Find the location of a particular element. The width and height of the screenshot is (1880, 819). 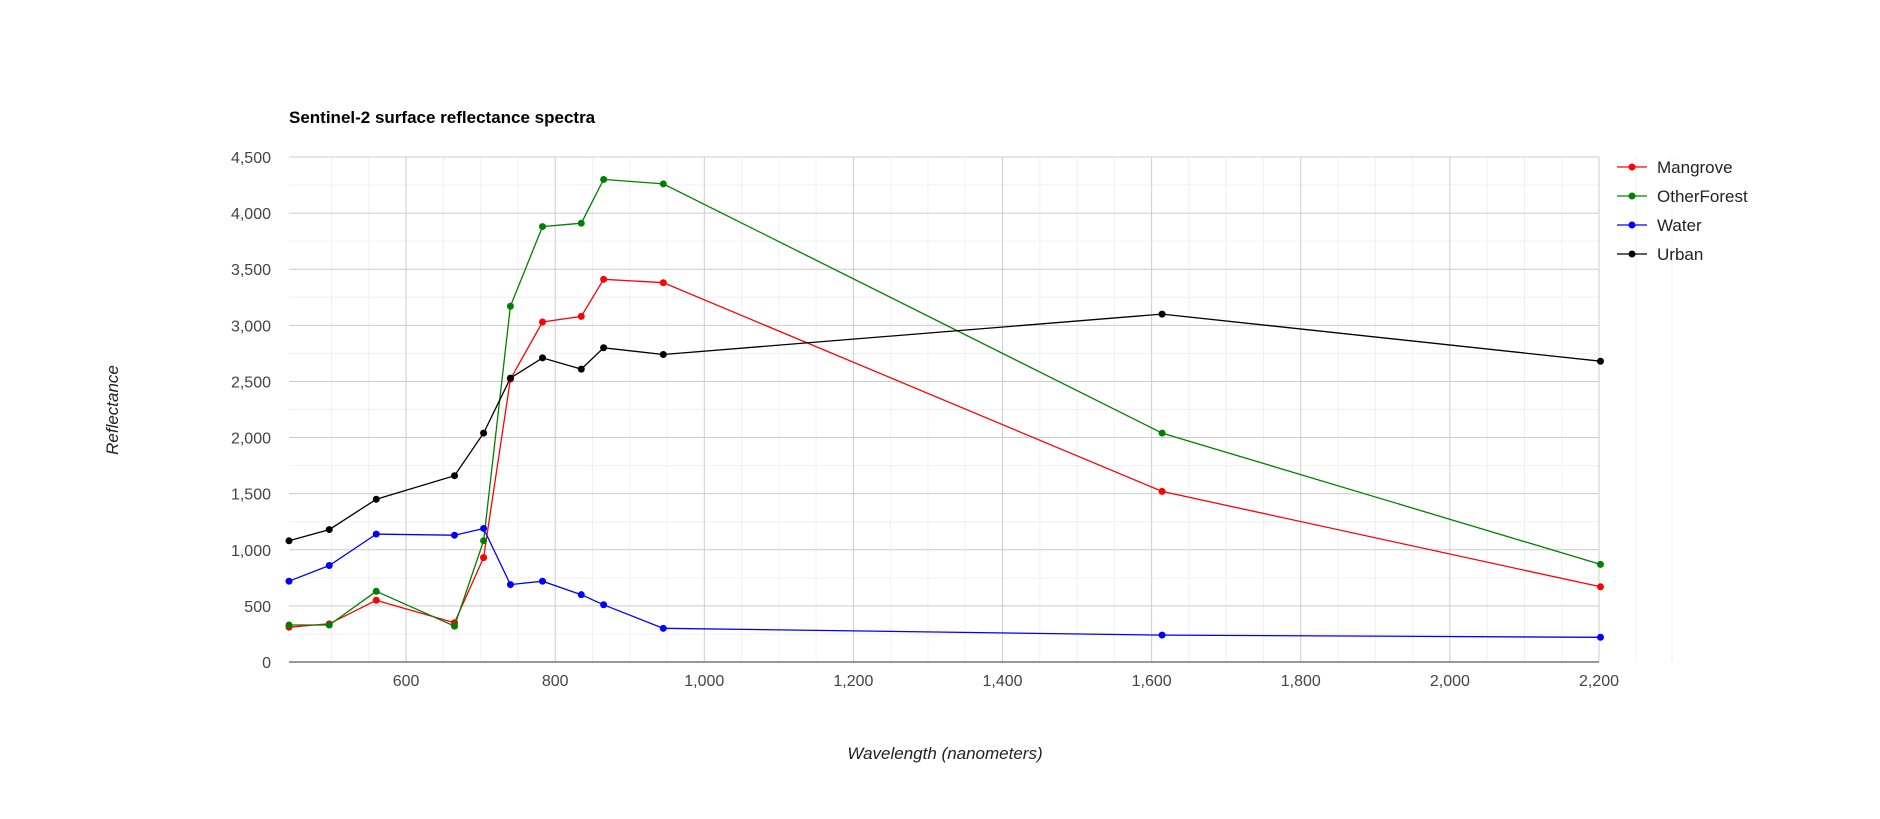

x-tick-label: 2,000 is located at coordinates (1450, 681).